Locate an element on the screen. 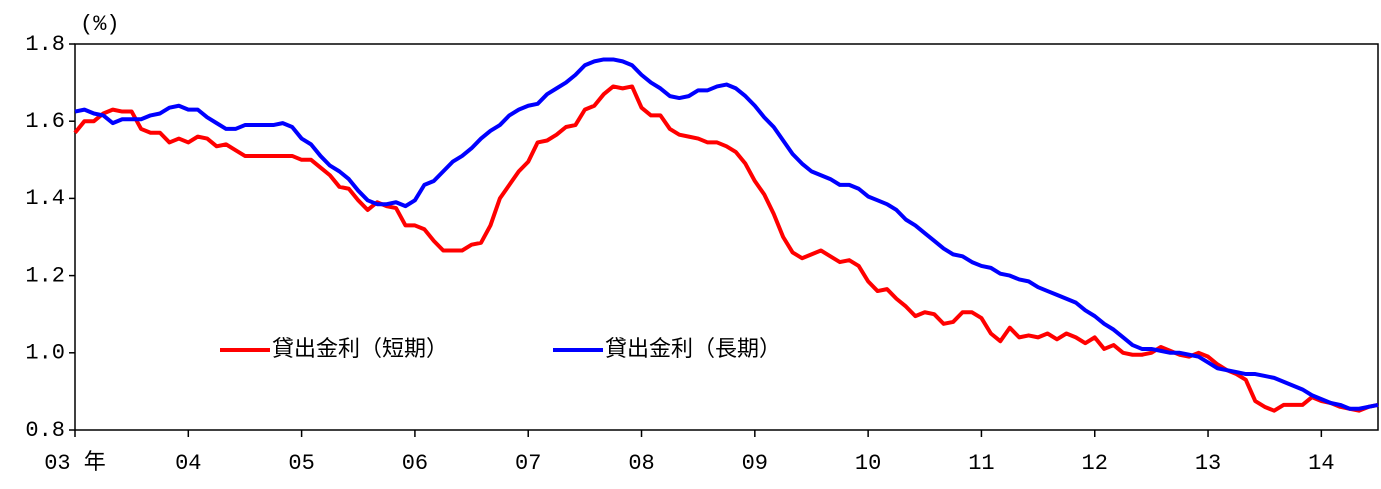  x-tick-label: 12 is located at coordinates (1095, 463).